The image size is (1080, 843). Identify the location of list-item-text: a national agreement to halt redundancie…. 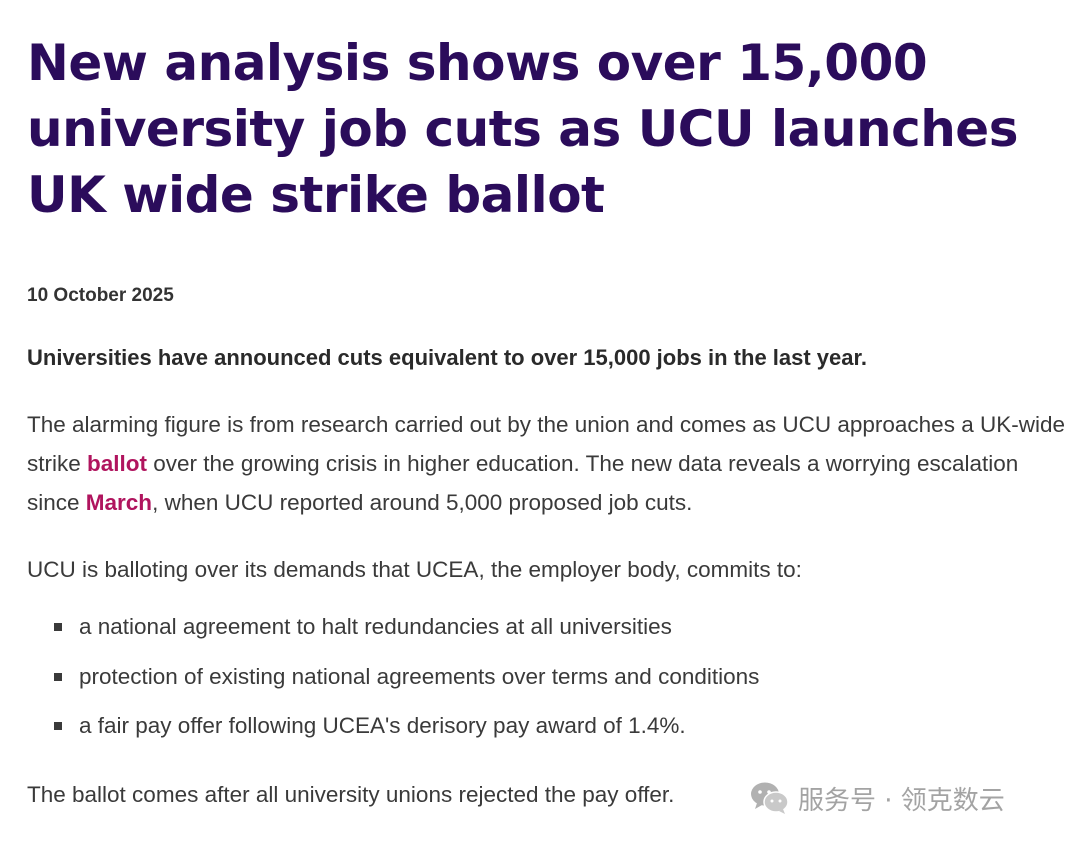
(375, 626).